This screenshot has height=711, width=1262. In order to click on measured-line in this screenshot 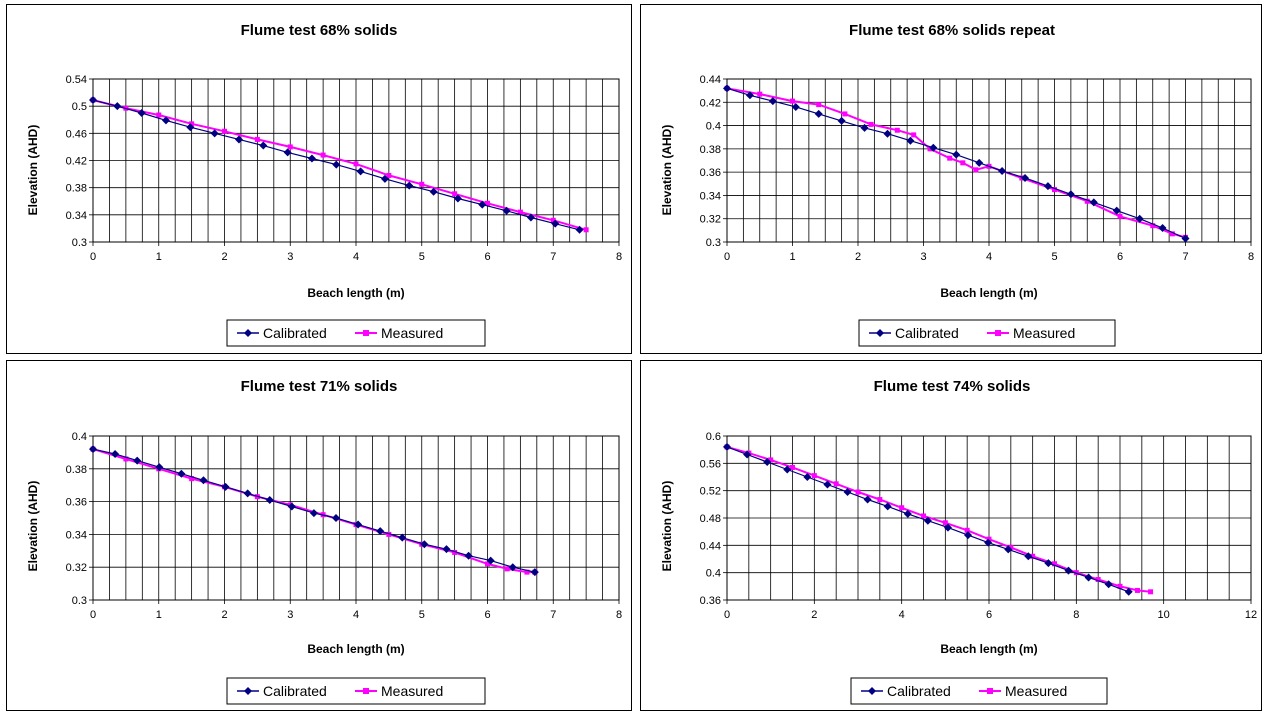, I will do `click(339, 165)`.